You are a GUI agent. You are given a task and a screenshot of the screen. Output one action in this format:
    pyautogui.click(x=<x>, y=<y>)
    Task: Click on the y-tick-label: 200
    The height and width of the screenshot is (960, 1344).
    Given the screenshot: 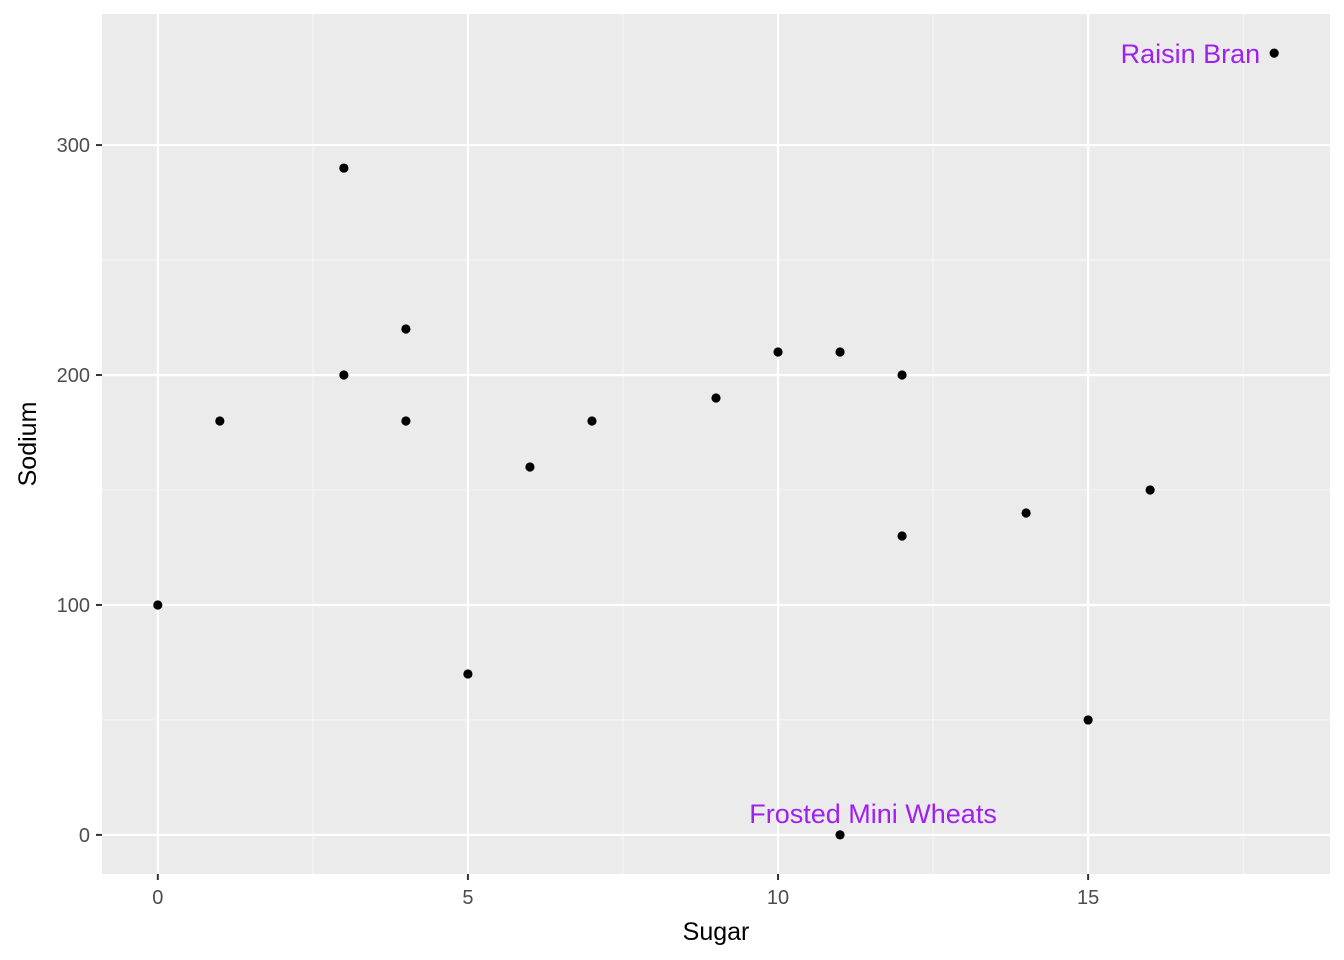 What is the action you would take?
    pyautogui.click(x=73, y=376)
    